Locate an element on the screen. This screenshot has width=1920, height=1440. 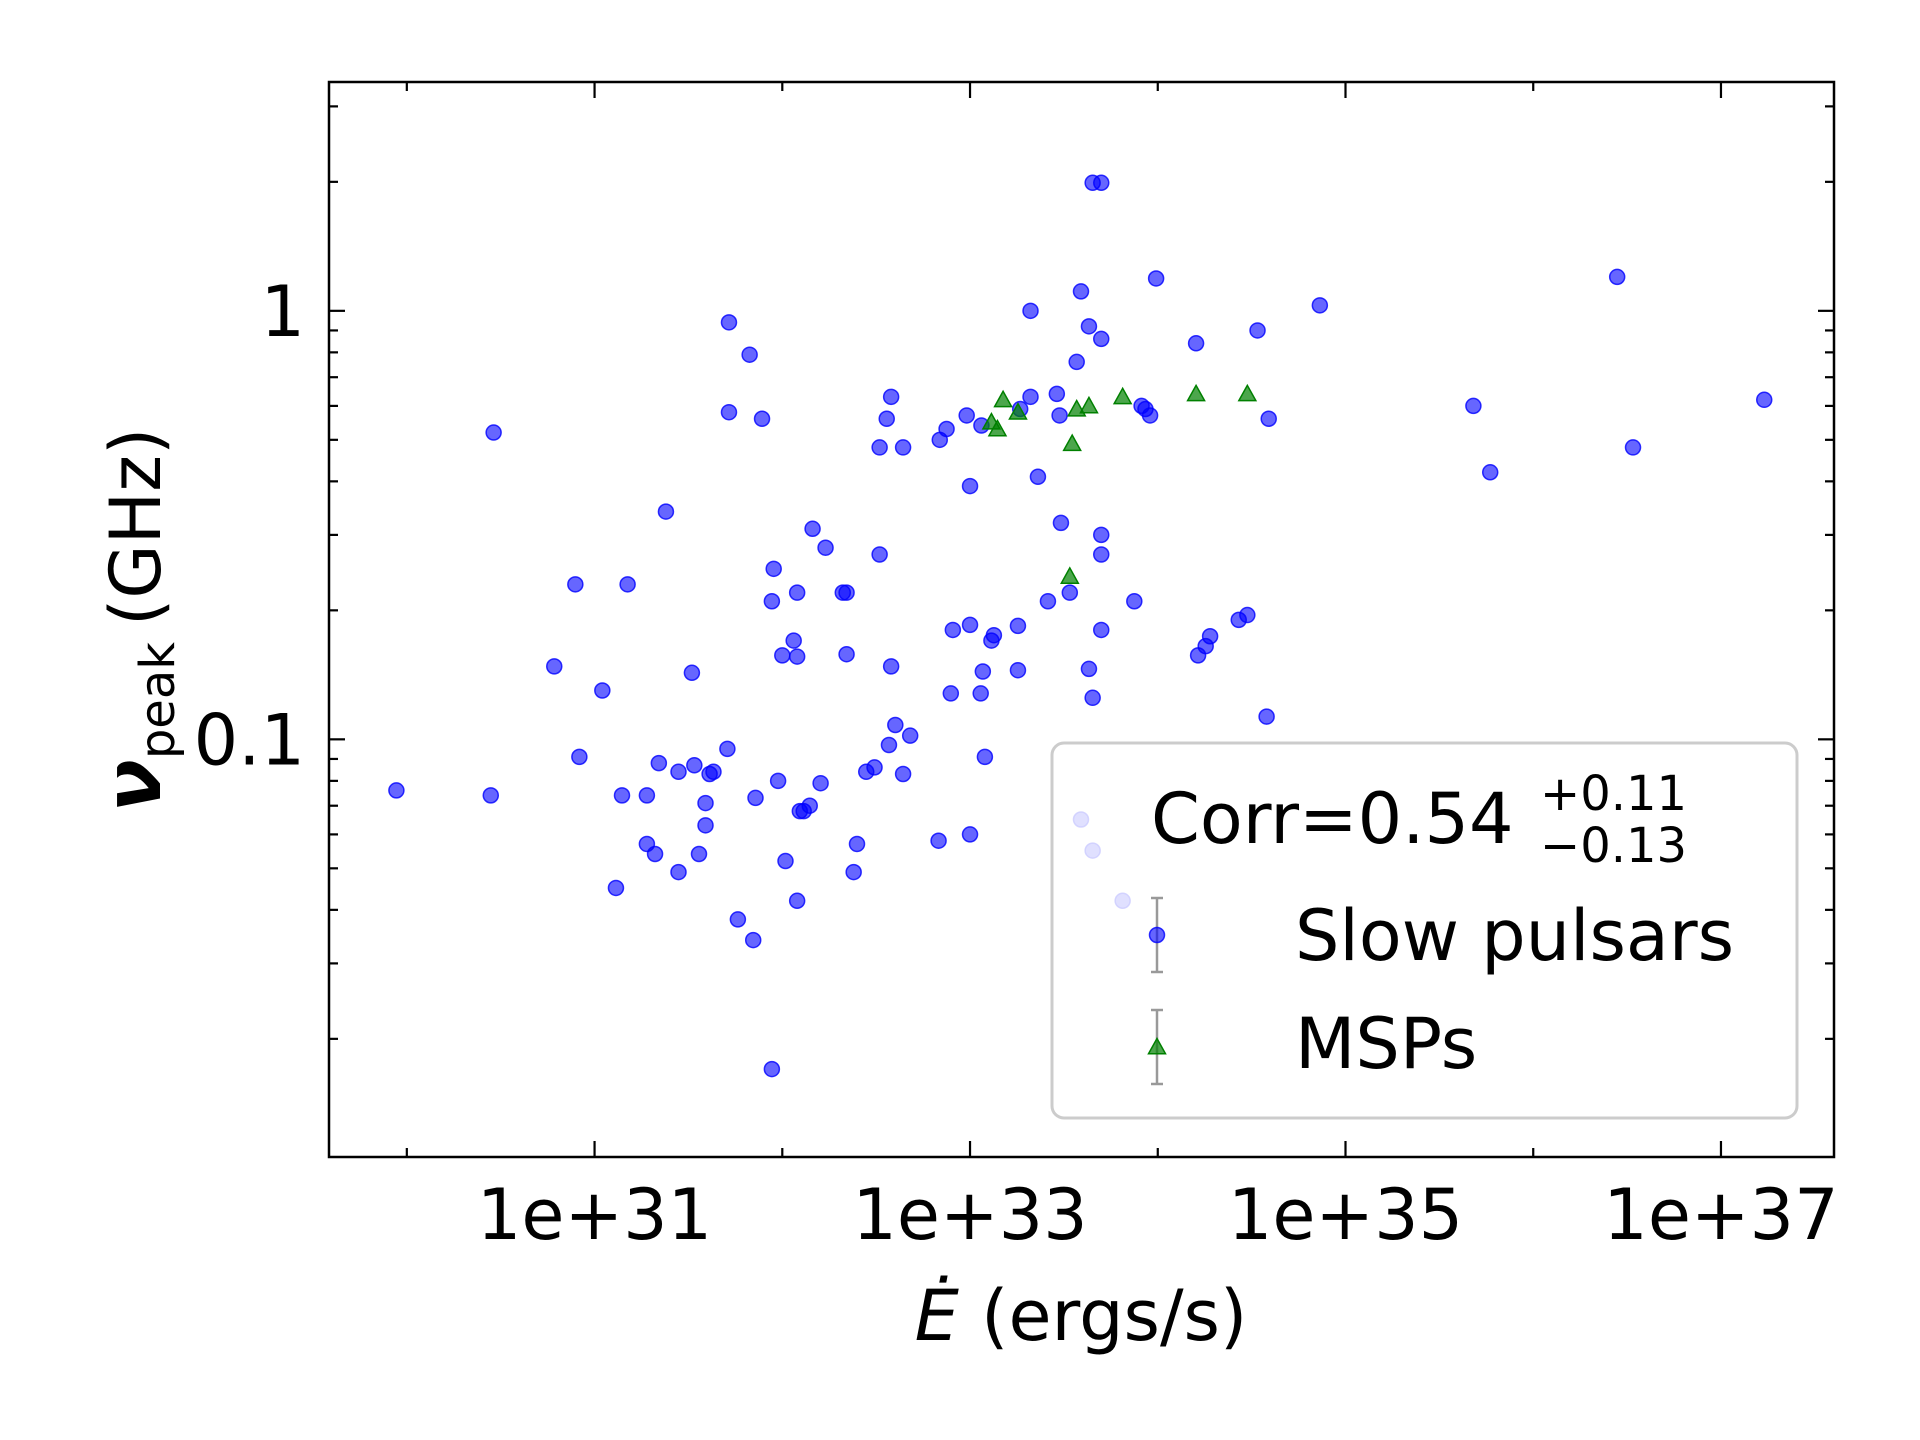
annotation-text: Corr=0.54 is located at coordinates (1332, 819).